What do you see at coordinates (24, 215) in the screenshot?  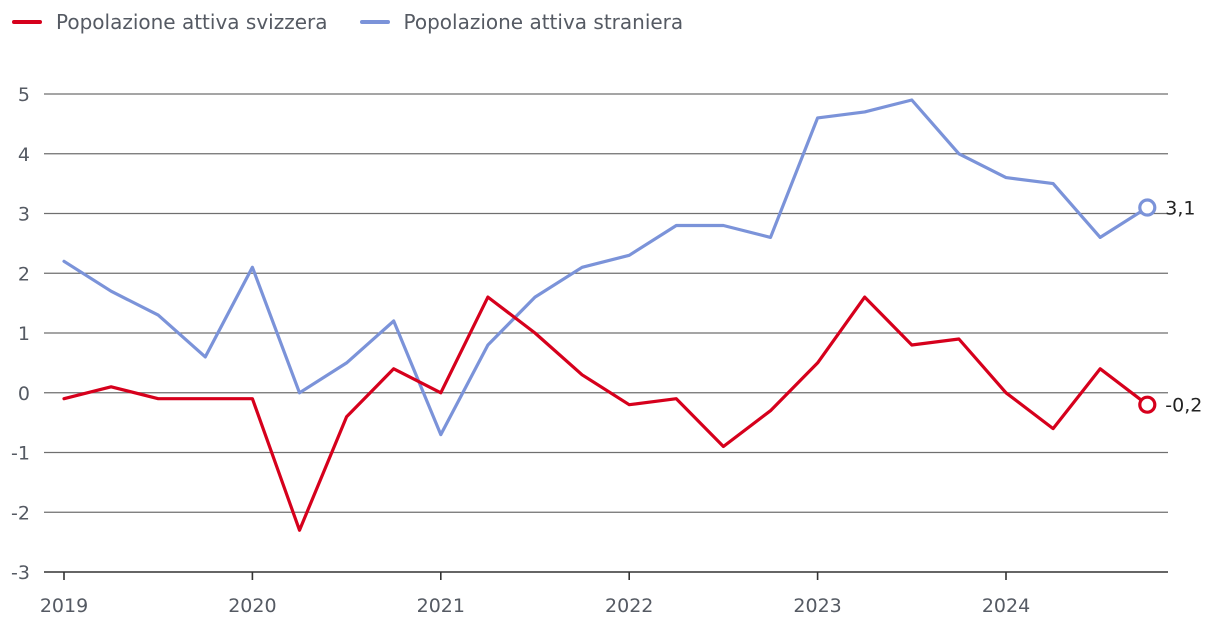 I see `y-tick-label: 3` at bounding box center [24, 215].